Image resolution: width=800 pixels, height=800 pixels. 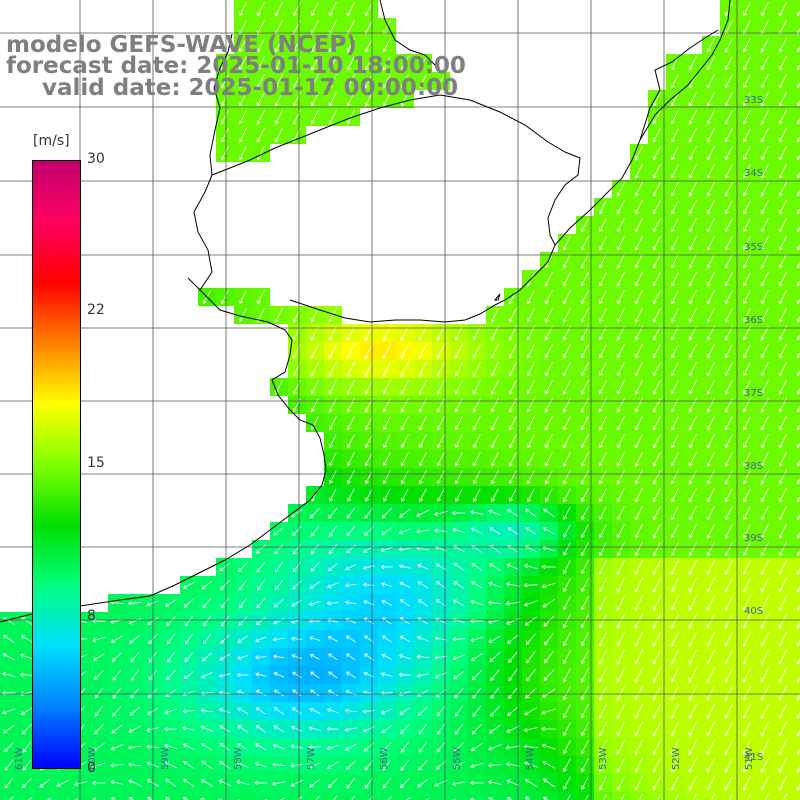 What do you see at coordinates (753, 320) in the screenshot?
I see `lat-label: 36S` at bounding box center [753, 320].